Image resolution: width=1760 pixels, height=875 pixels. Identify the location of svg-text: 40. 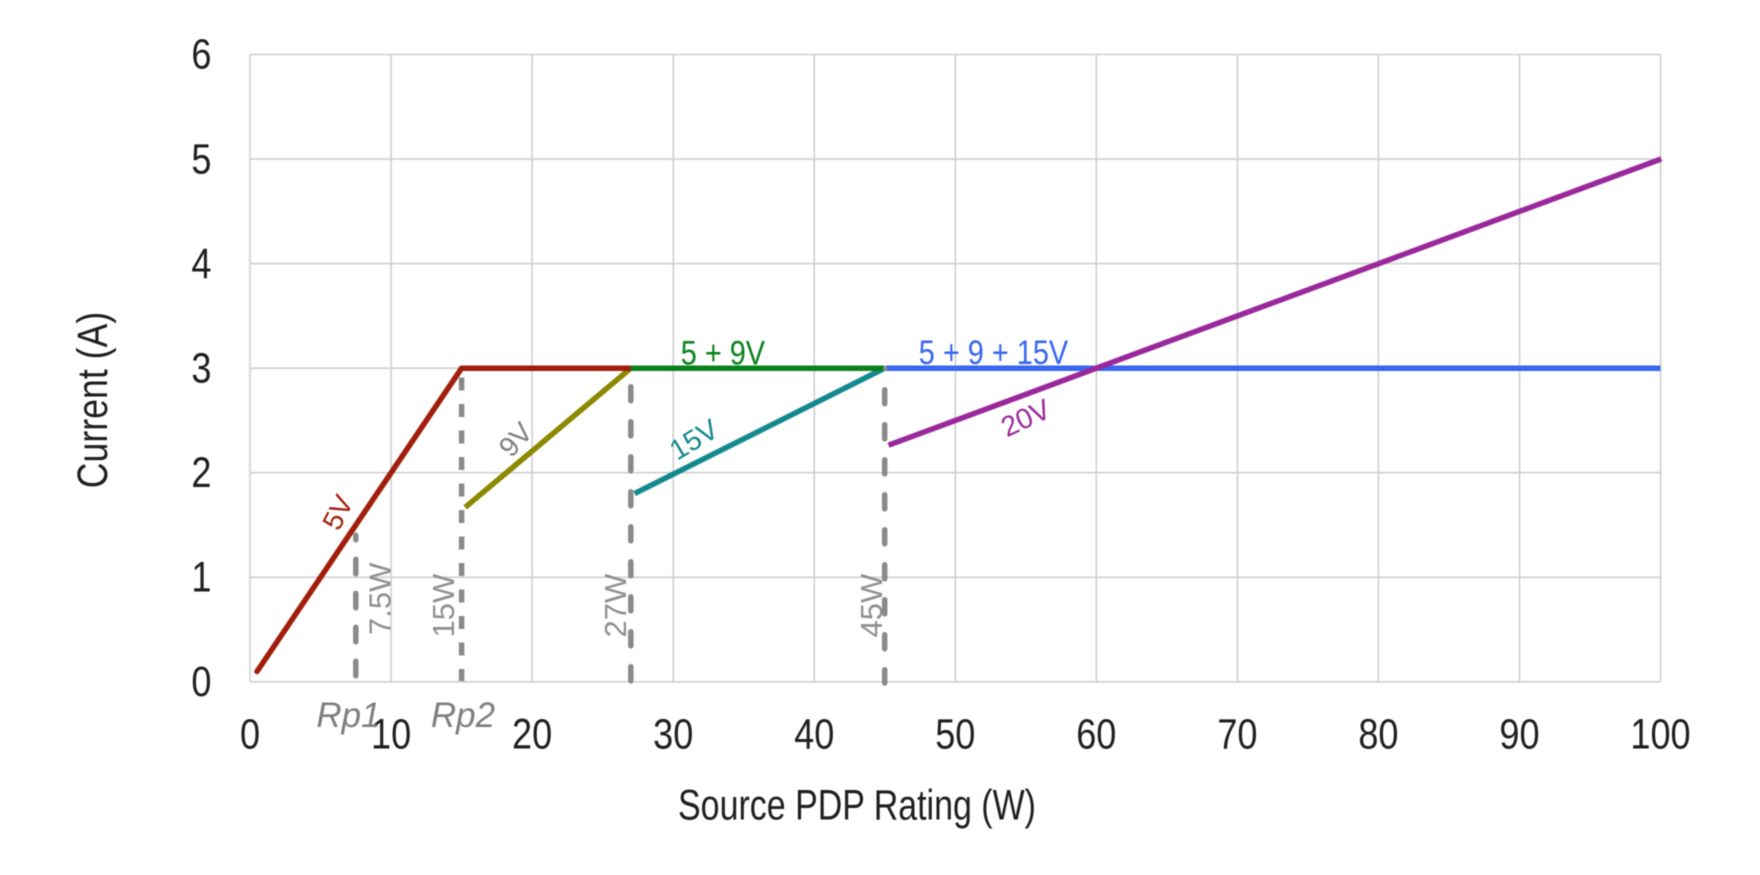
(814, 735).